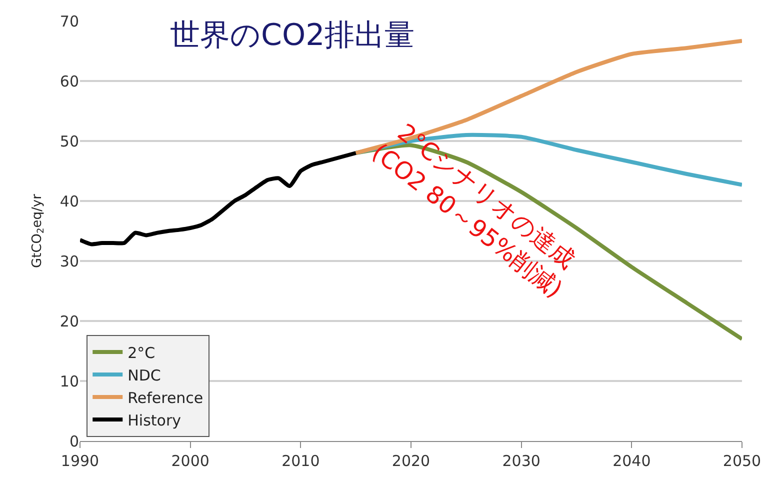  What do you see at coordinates (69, 381) in the screenshot?
I see `y-tick-label: 10` at bounding box center [69, 381].